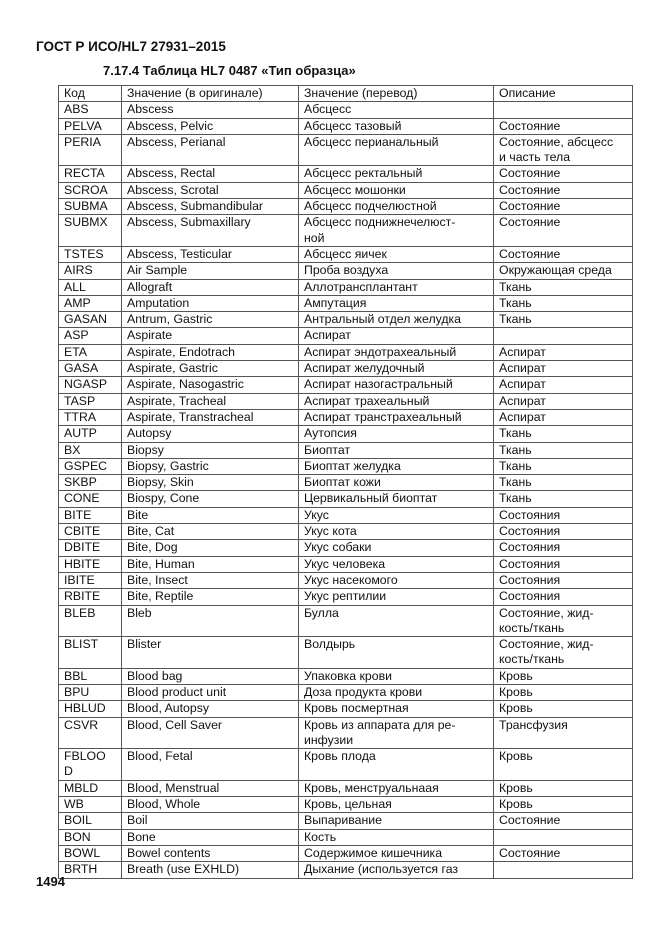  What do you see at coordinates (90, 336) in the screenshot?
I see `cell-code: ASP` at bounding box center [90, 336].